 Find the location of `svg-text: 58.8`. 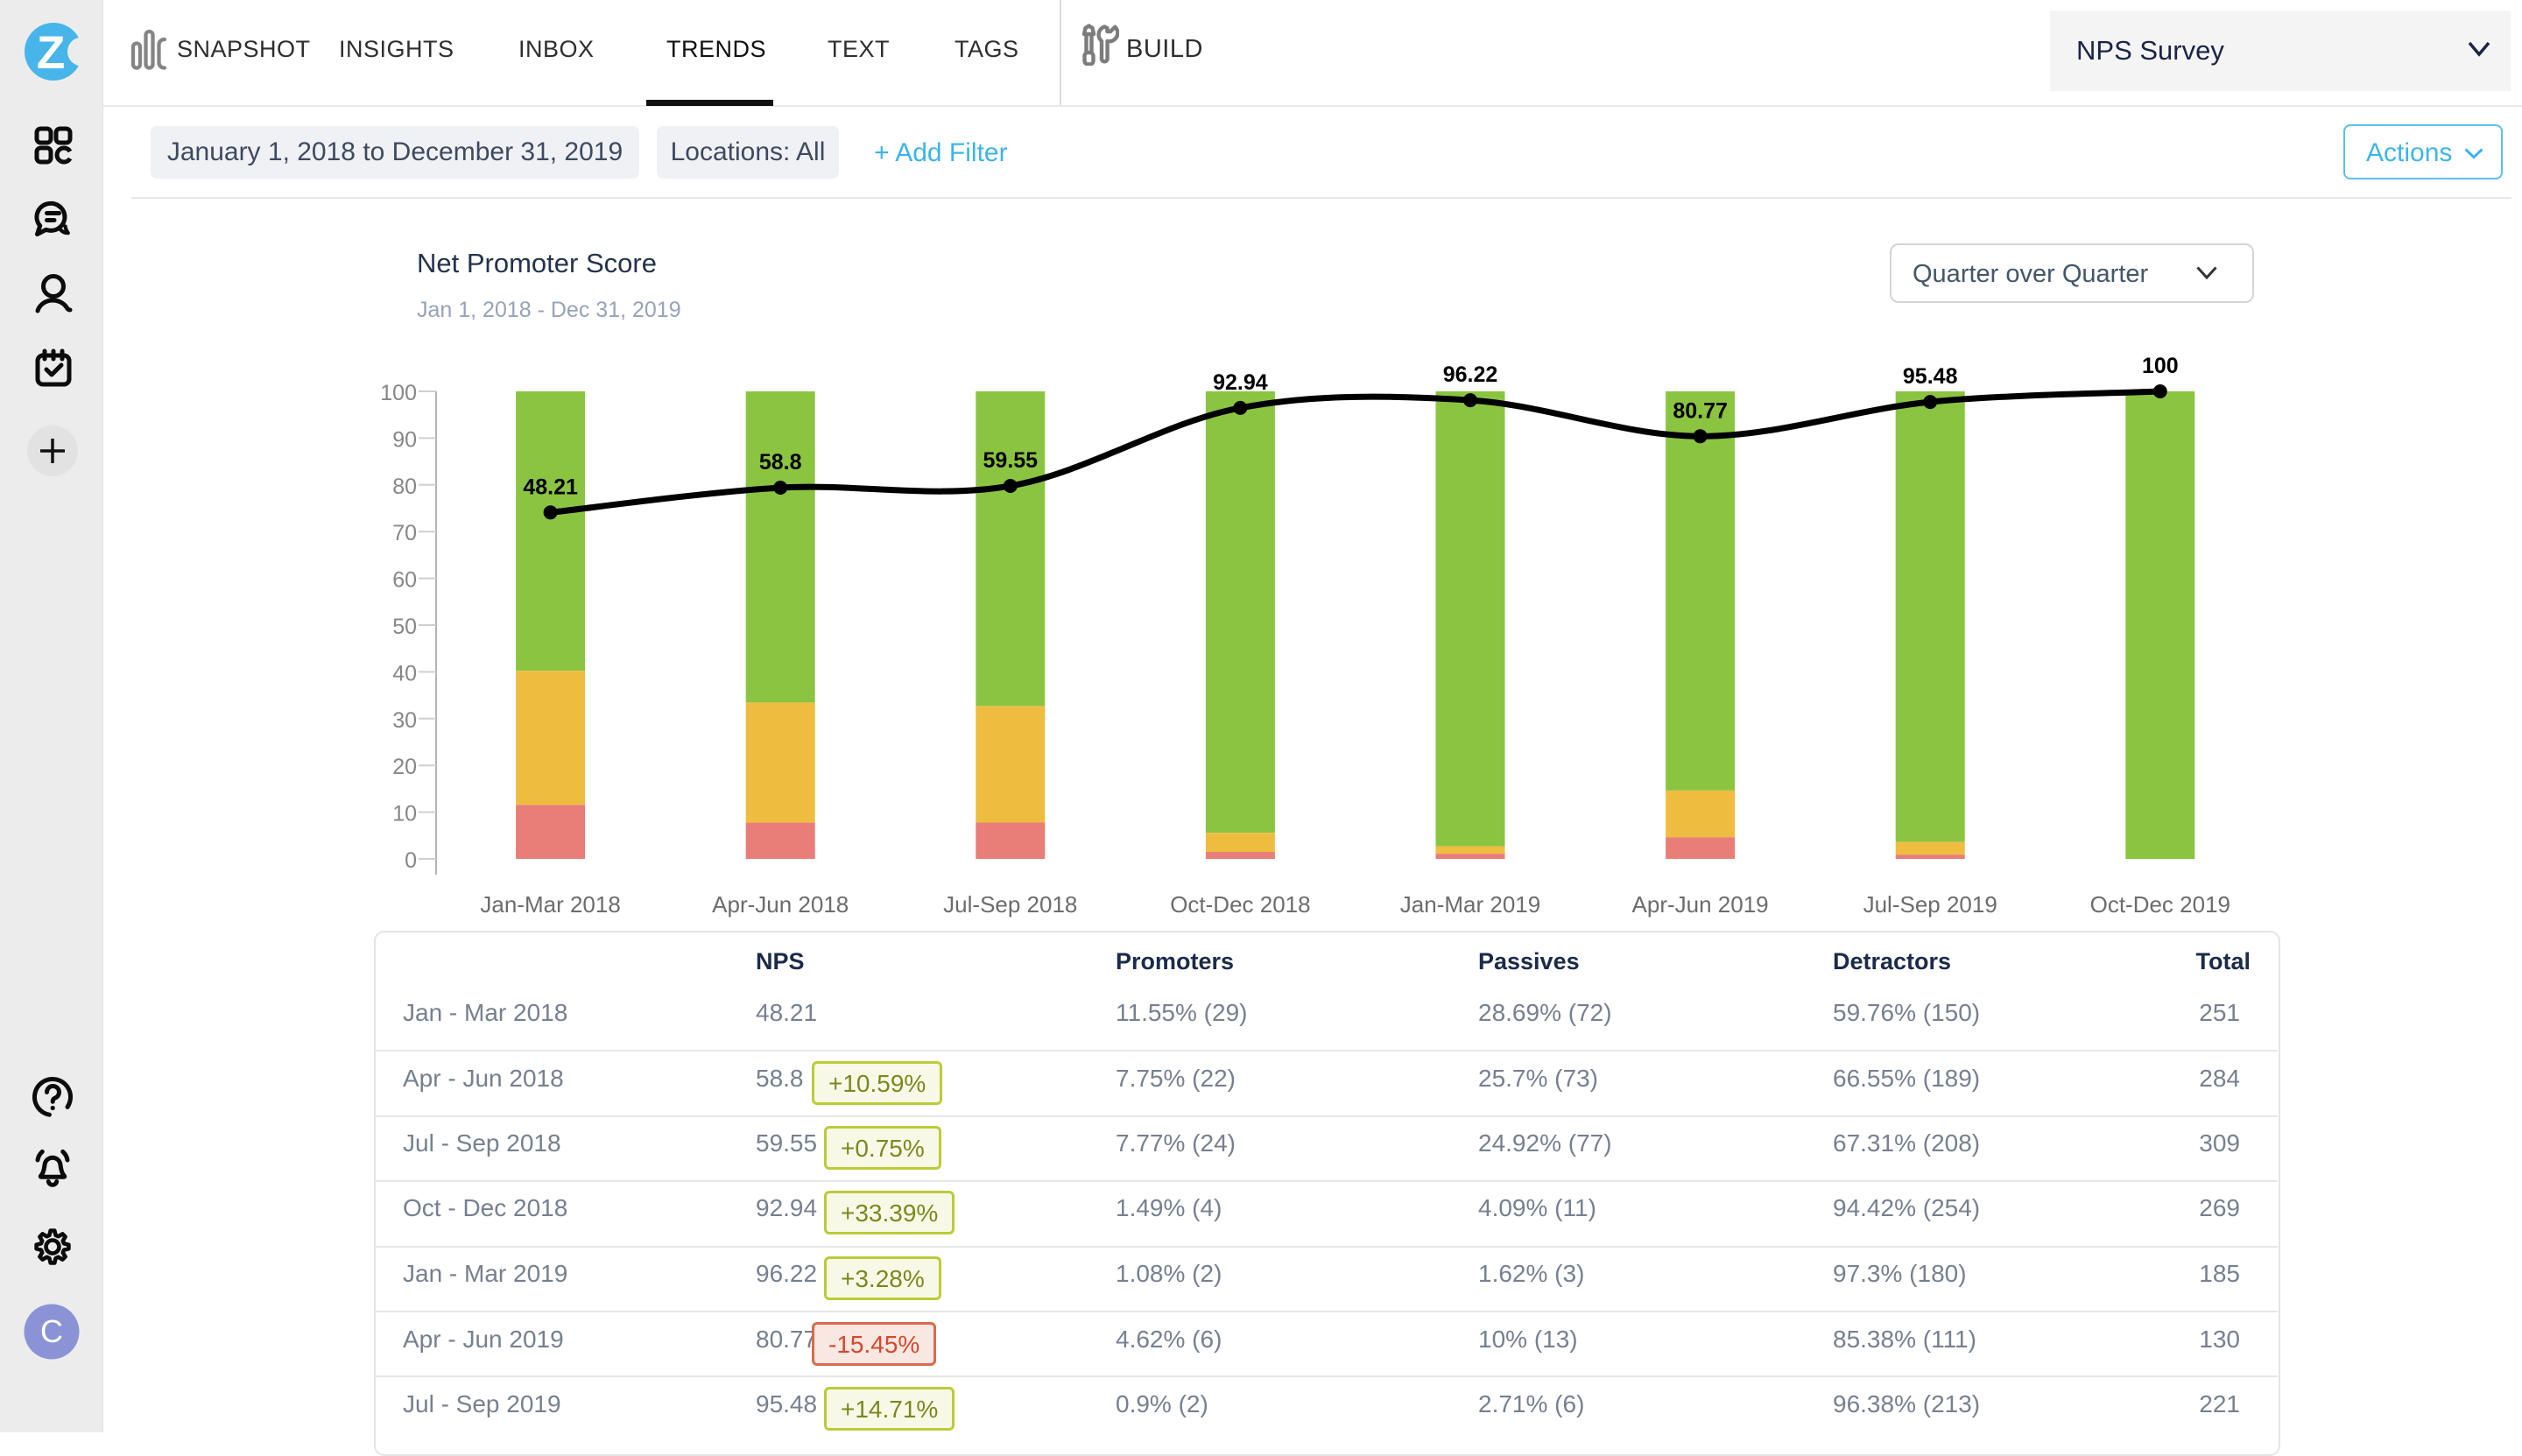

svg-text: 58.8 is located at coordinates (780, 462).